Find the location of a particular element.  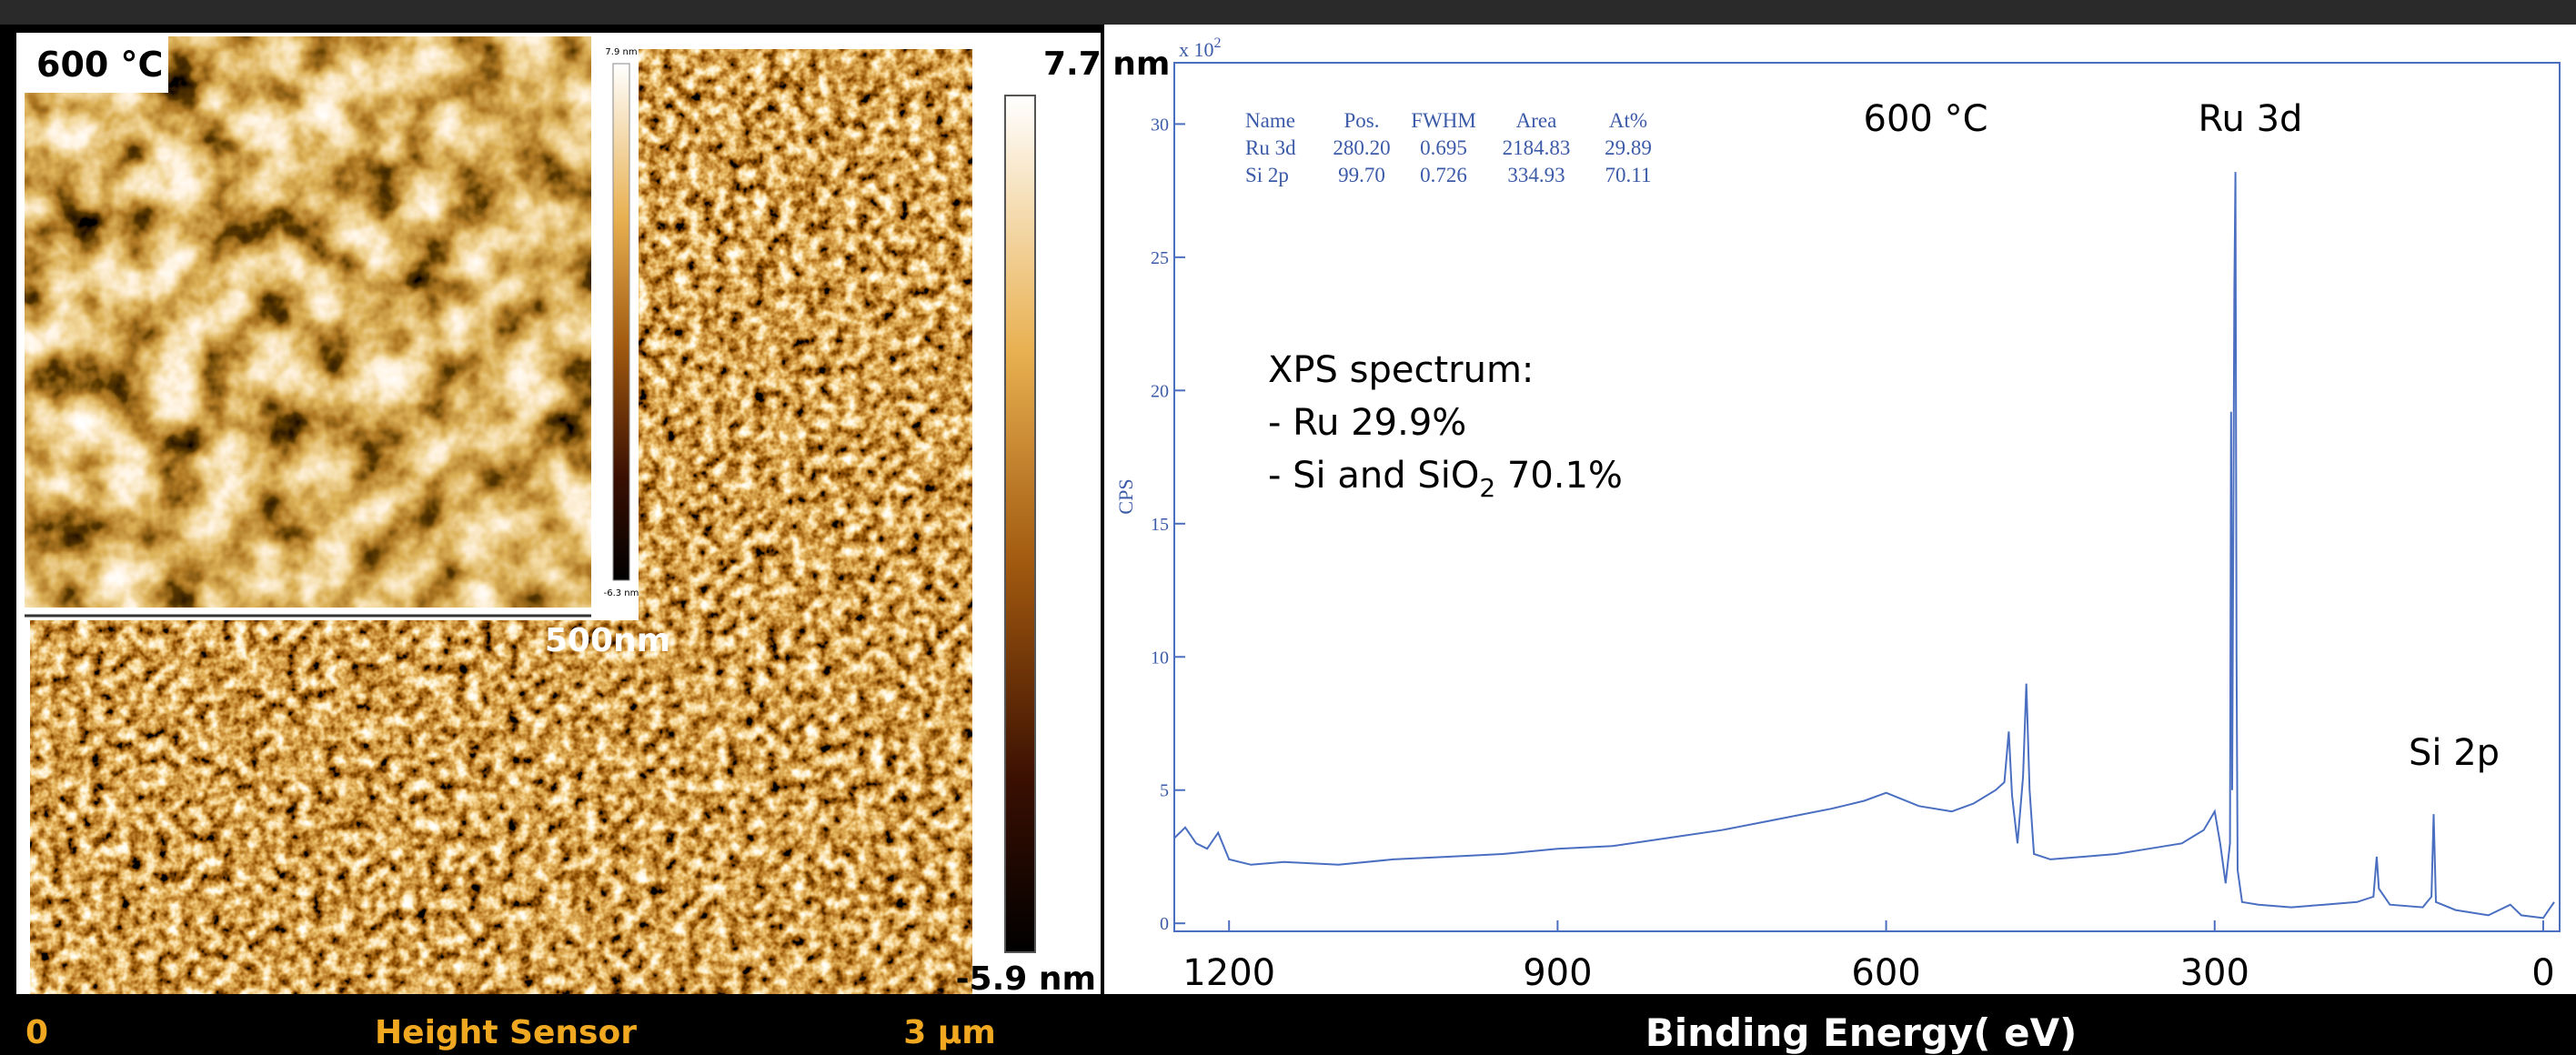

y-axis-label: CPS is located at coordinates (1125, 496).